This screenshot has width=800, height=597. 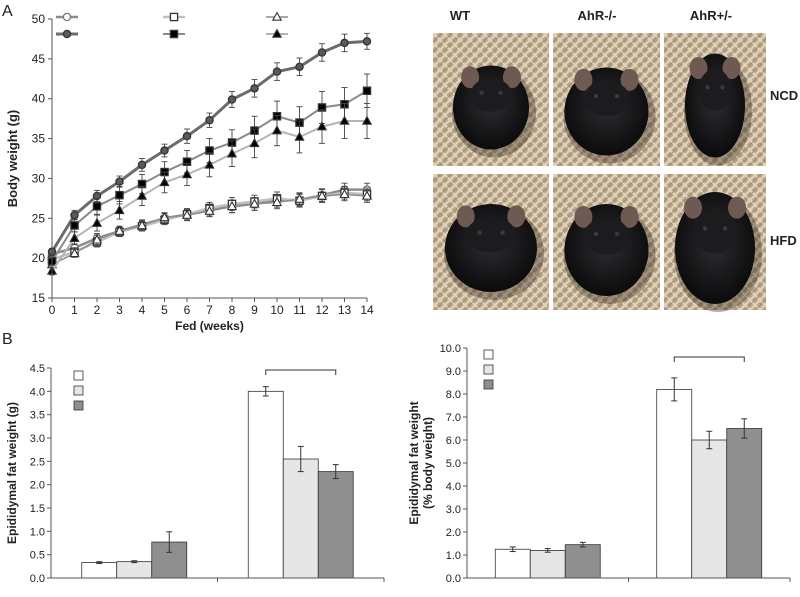 I want to click on y-tick-label: 8.0, so click(x=453, y=395).